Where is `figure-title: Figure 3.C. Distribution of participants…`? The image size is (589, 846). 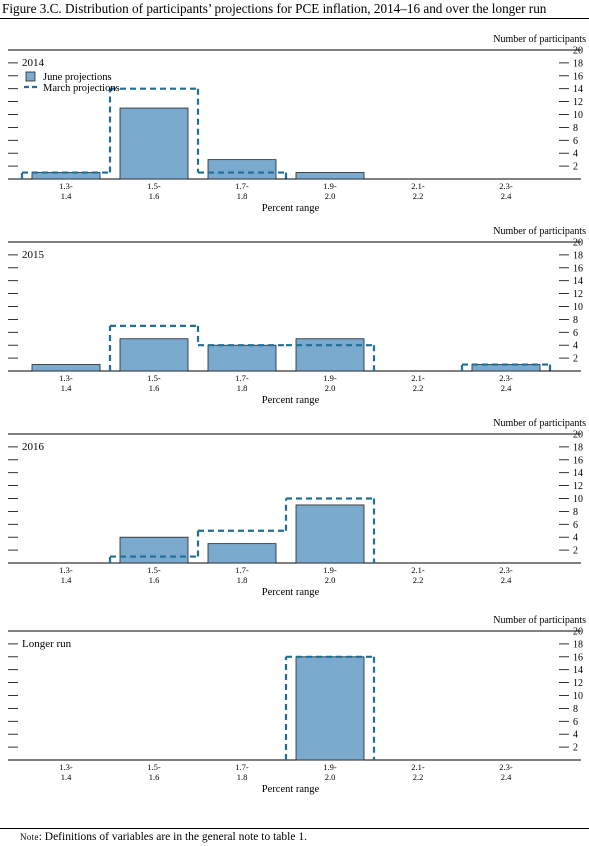 figure-title: Figure 3.C. Distribution of participants… is located at coordinates (274, 8).